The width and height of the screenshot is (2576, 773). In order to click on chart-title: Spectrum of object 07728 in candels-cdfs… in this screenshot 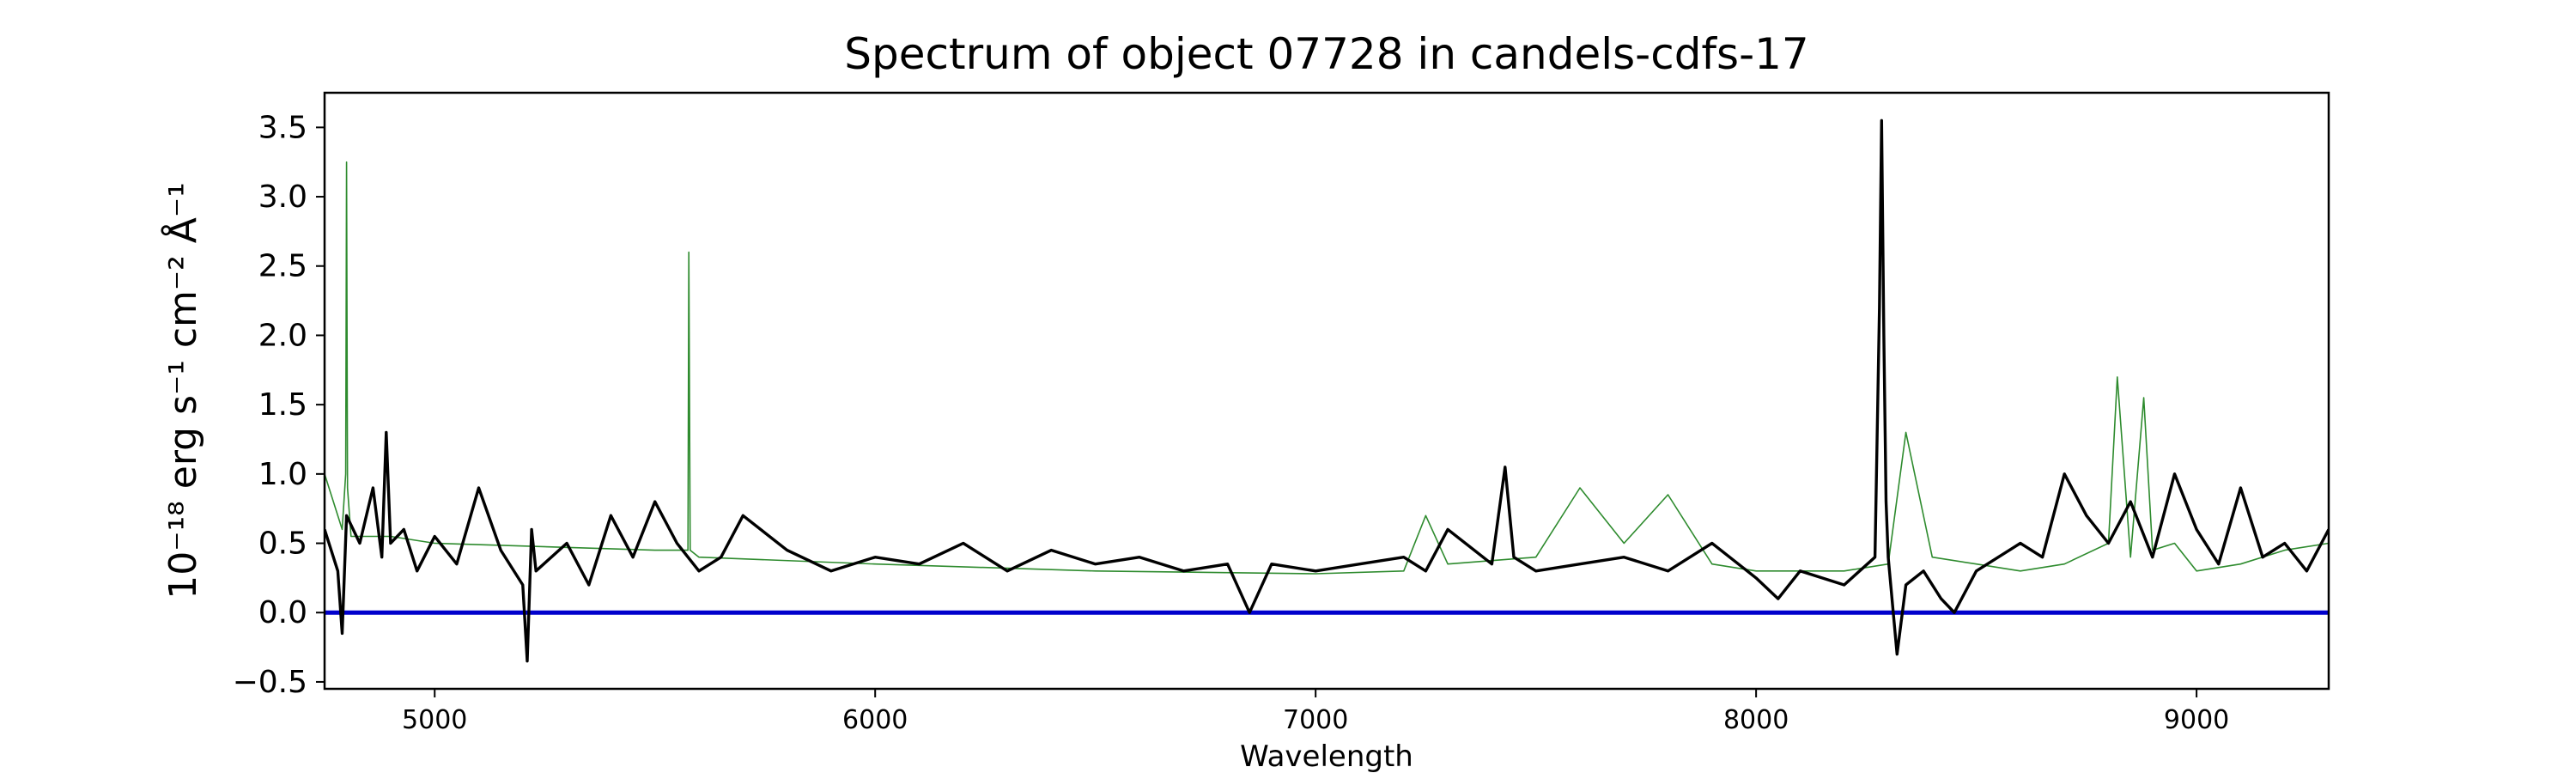, I will do `click(1327, 54)`.